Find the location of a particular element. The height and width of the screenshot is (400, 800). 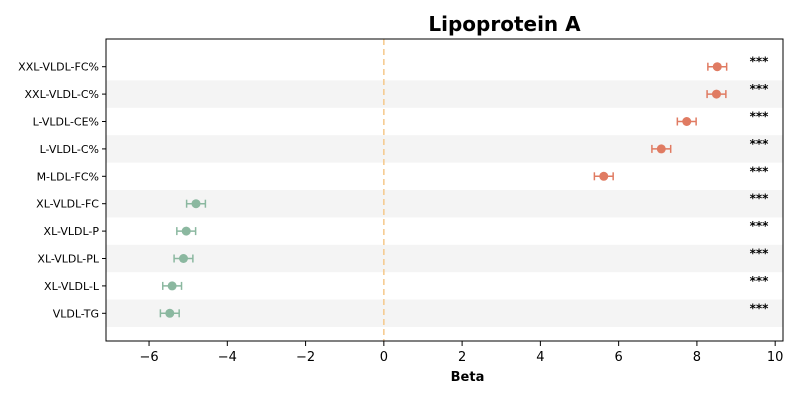

x-tick-label: 4 is located at coordinates (540, 357).